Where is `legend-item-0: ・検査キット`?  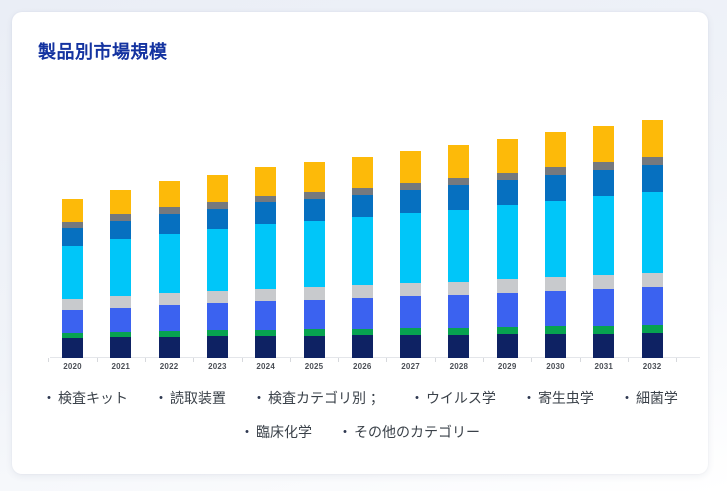 legend-item-0: ・検査キット is located at coordinates (85, 398).